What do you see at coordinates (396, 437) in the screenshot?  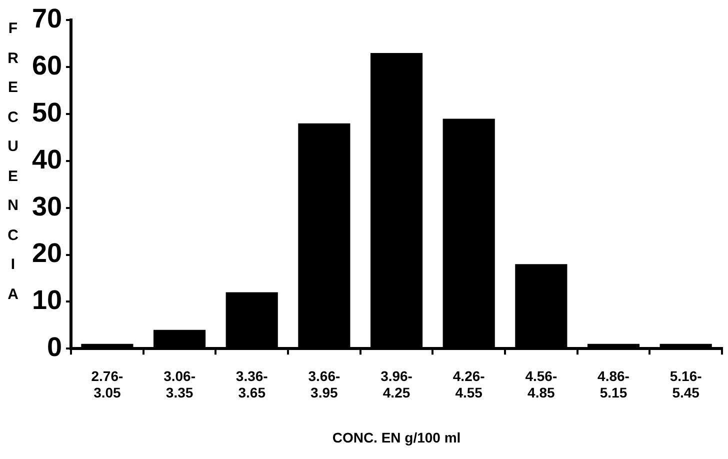 I see `x-axis-title: CONC. EN g/100 ml` at bounding box center [396, 437].